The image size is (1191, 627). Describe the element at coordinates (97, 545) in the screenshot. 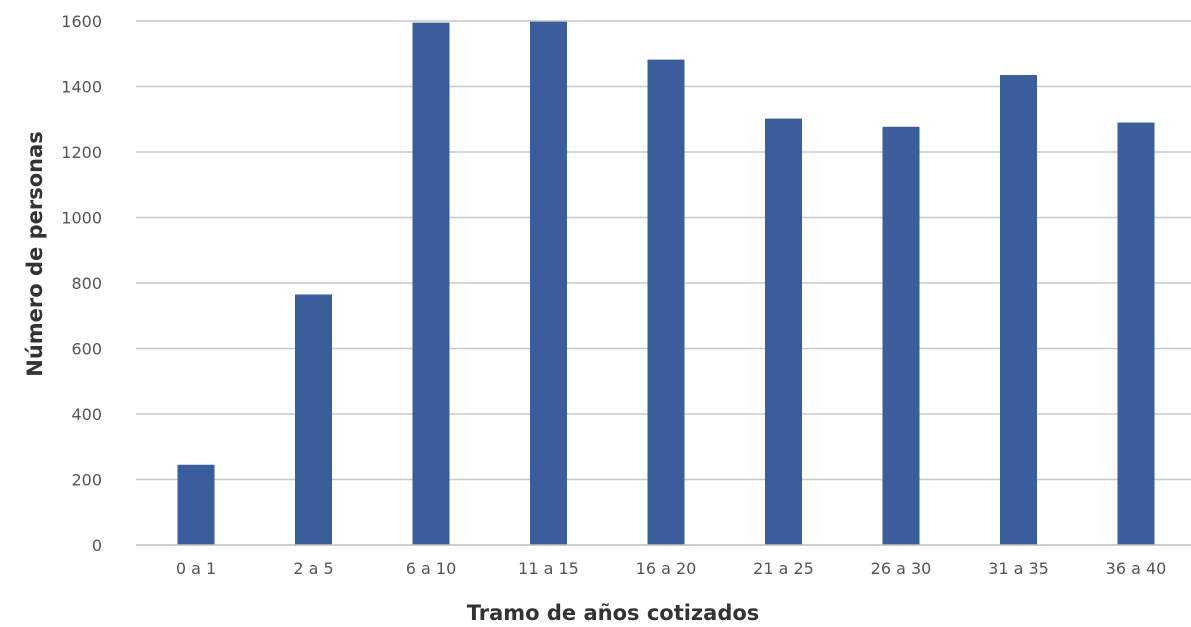

I see `y-tick-label: 0` at that location.